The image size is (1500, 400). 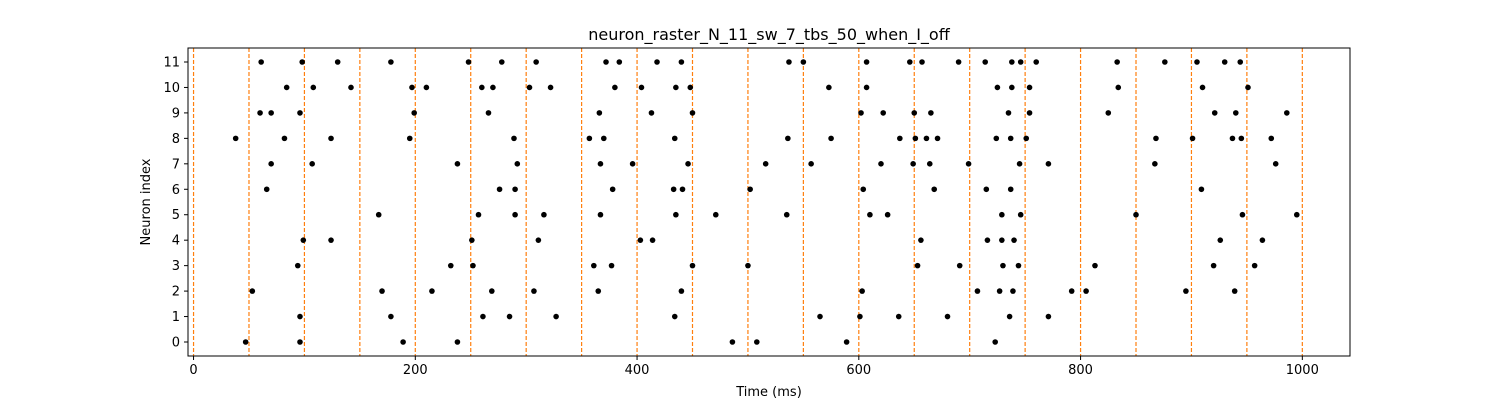 I want to click on x-tick-label: 600, so click(x=858, y=370).